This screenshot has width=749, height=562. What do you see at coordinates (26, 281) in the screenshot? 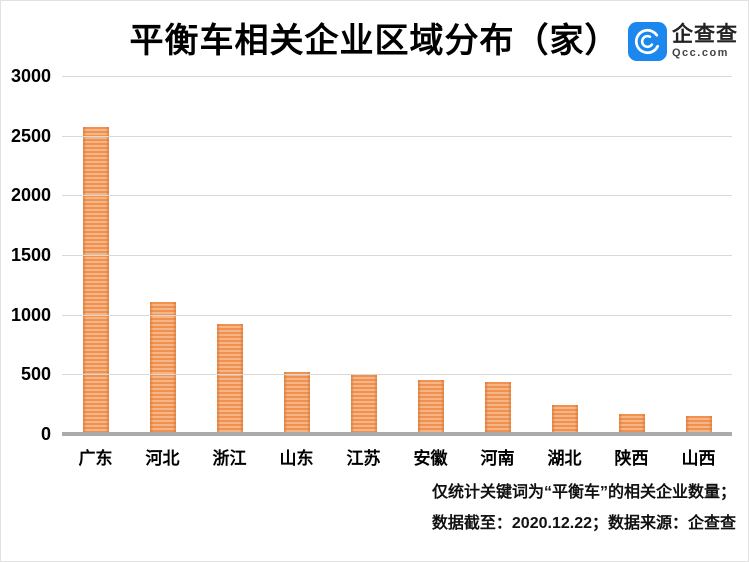
I see `y-axis: 0 500 1000 1500 2000 2500 3000` at bounding box center [26, 281].